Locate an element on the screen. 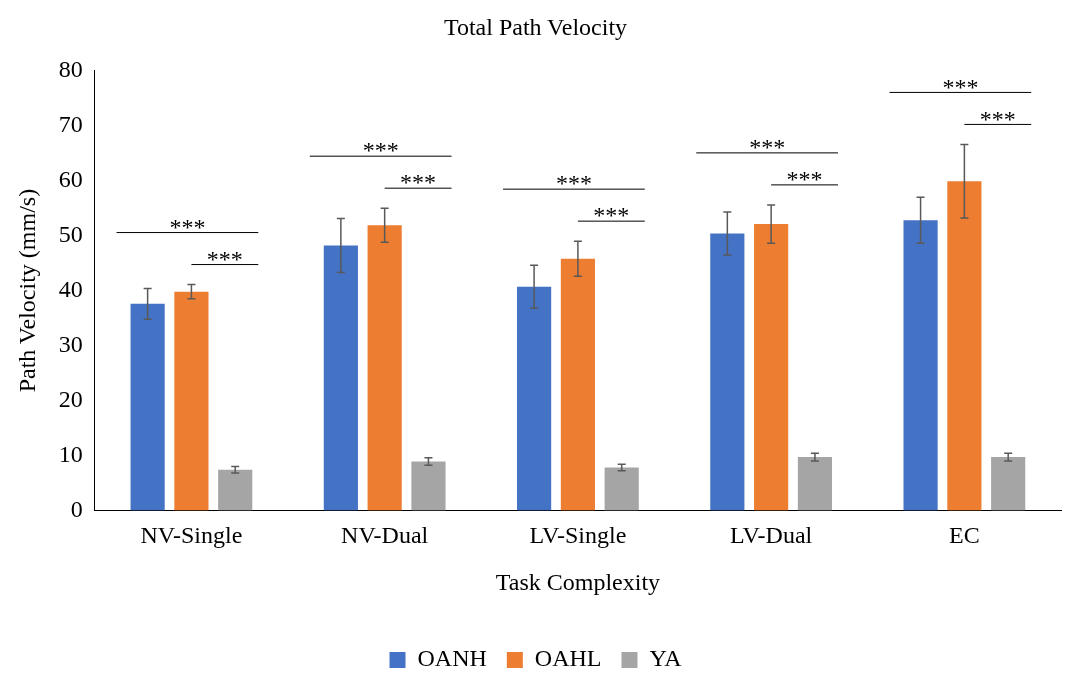  y-tick-label: 40 is located at coordinates (70, 288).